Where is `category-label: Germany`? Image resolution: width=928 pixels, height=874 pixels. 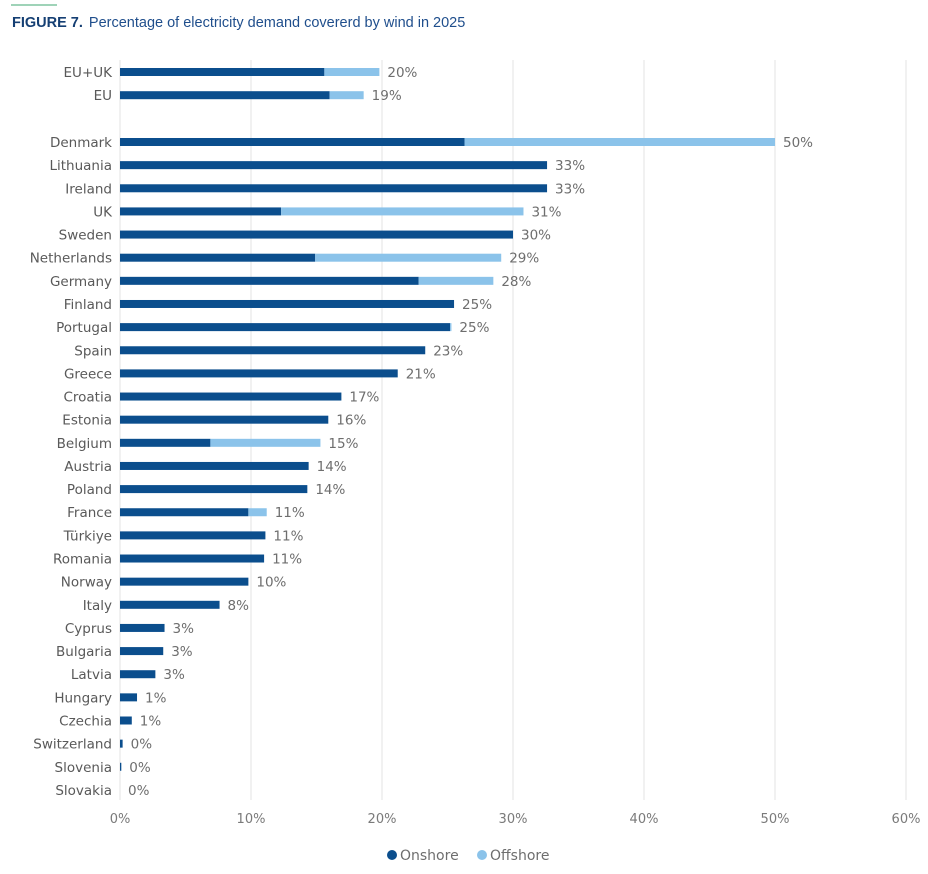
category-label: Germany is located at coordinates (81, 282).